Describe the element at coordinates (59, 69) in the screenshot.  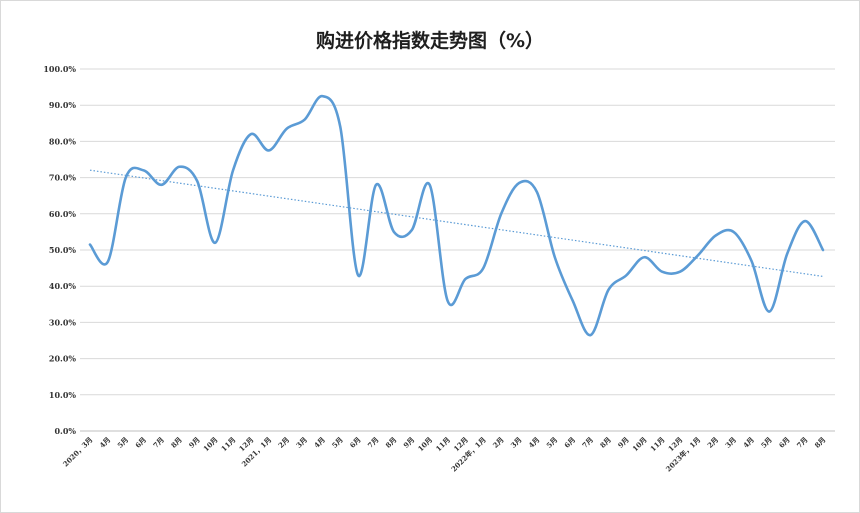
I see `y-tick-label: 100.0%` at that location.